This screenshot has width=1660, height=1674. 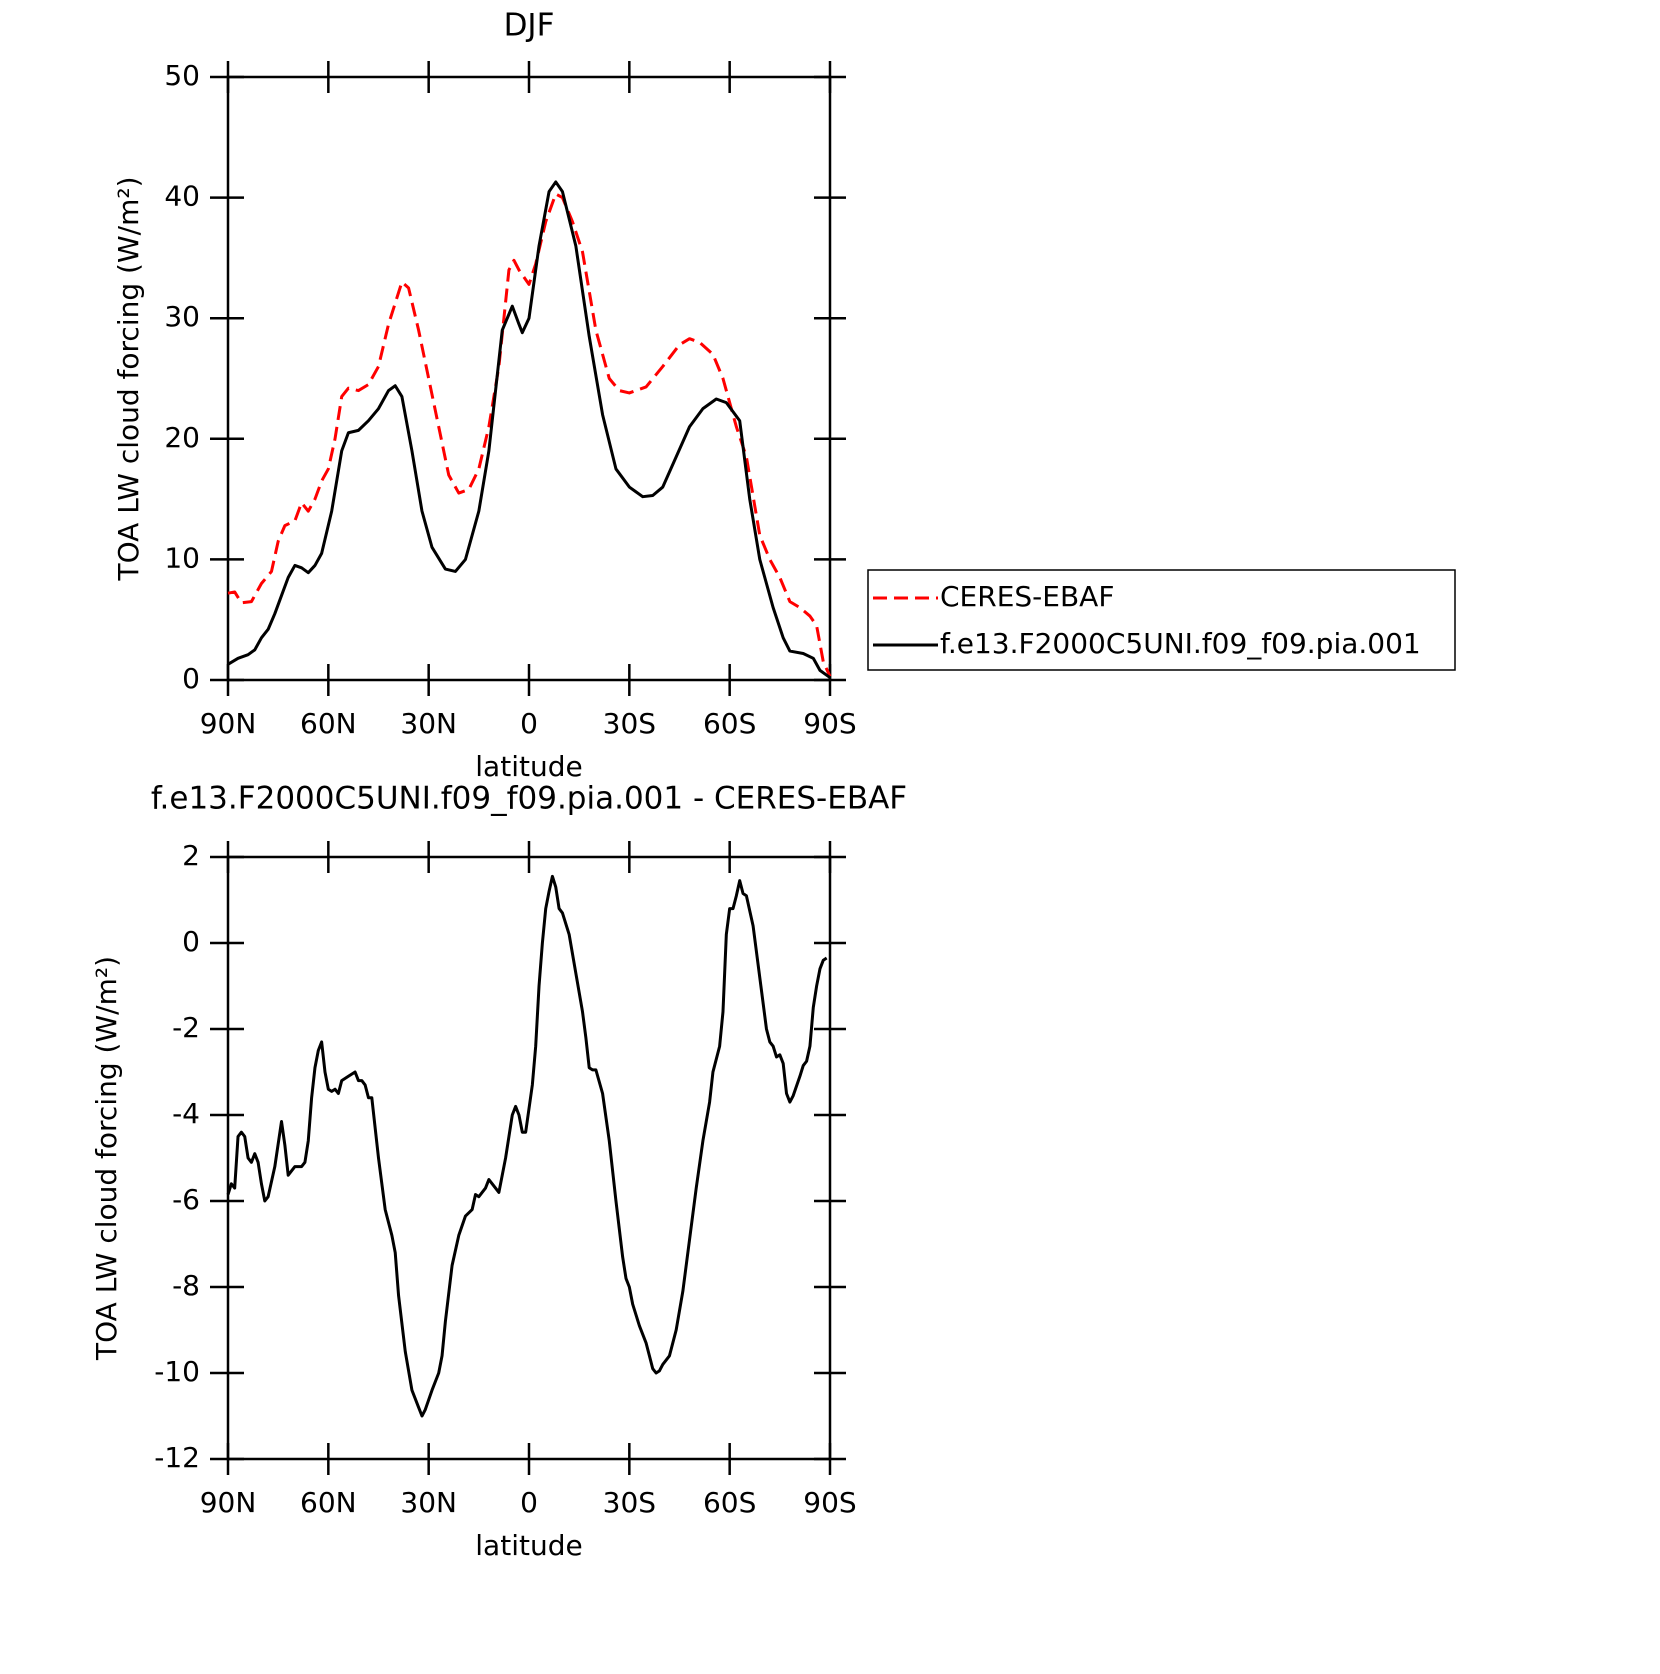 What do you see at coordinates (191, 855) in the screenshot?
I see `y-tick-label: 2` at bounding box center [191, 855].